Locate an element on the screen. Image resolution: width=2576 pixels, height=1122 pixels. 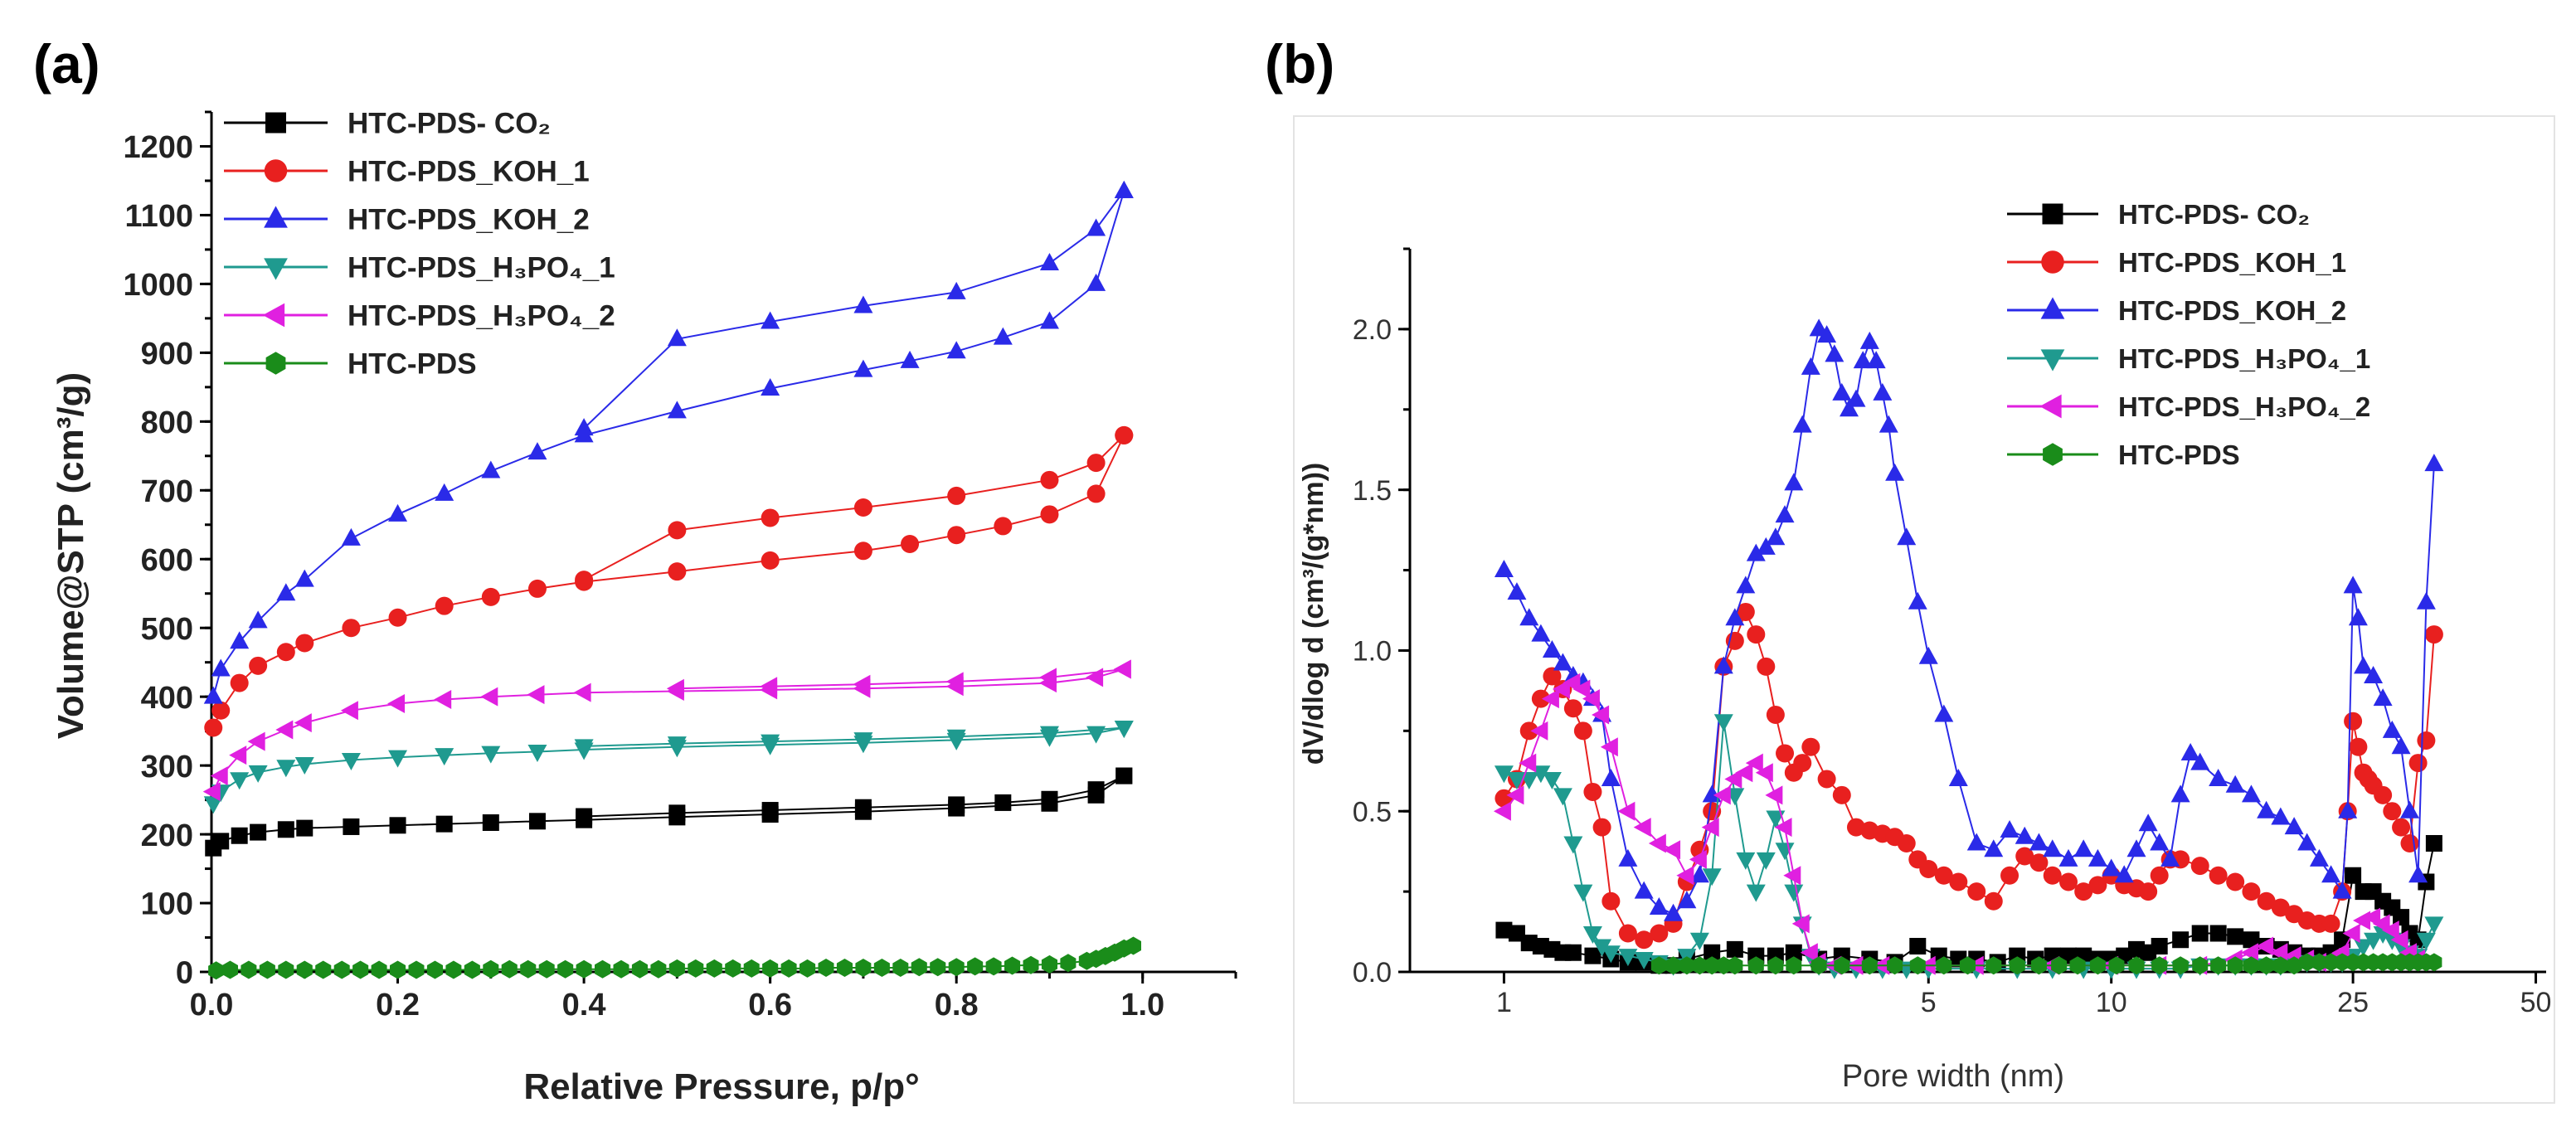
panel-a-y-tick-label: 400 is located at coordinates (167, 698).